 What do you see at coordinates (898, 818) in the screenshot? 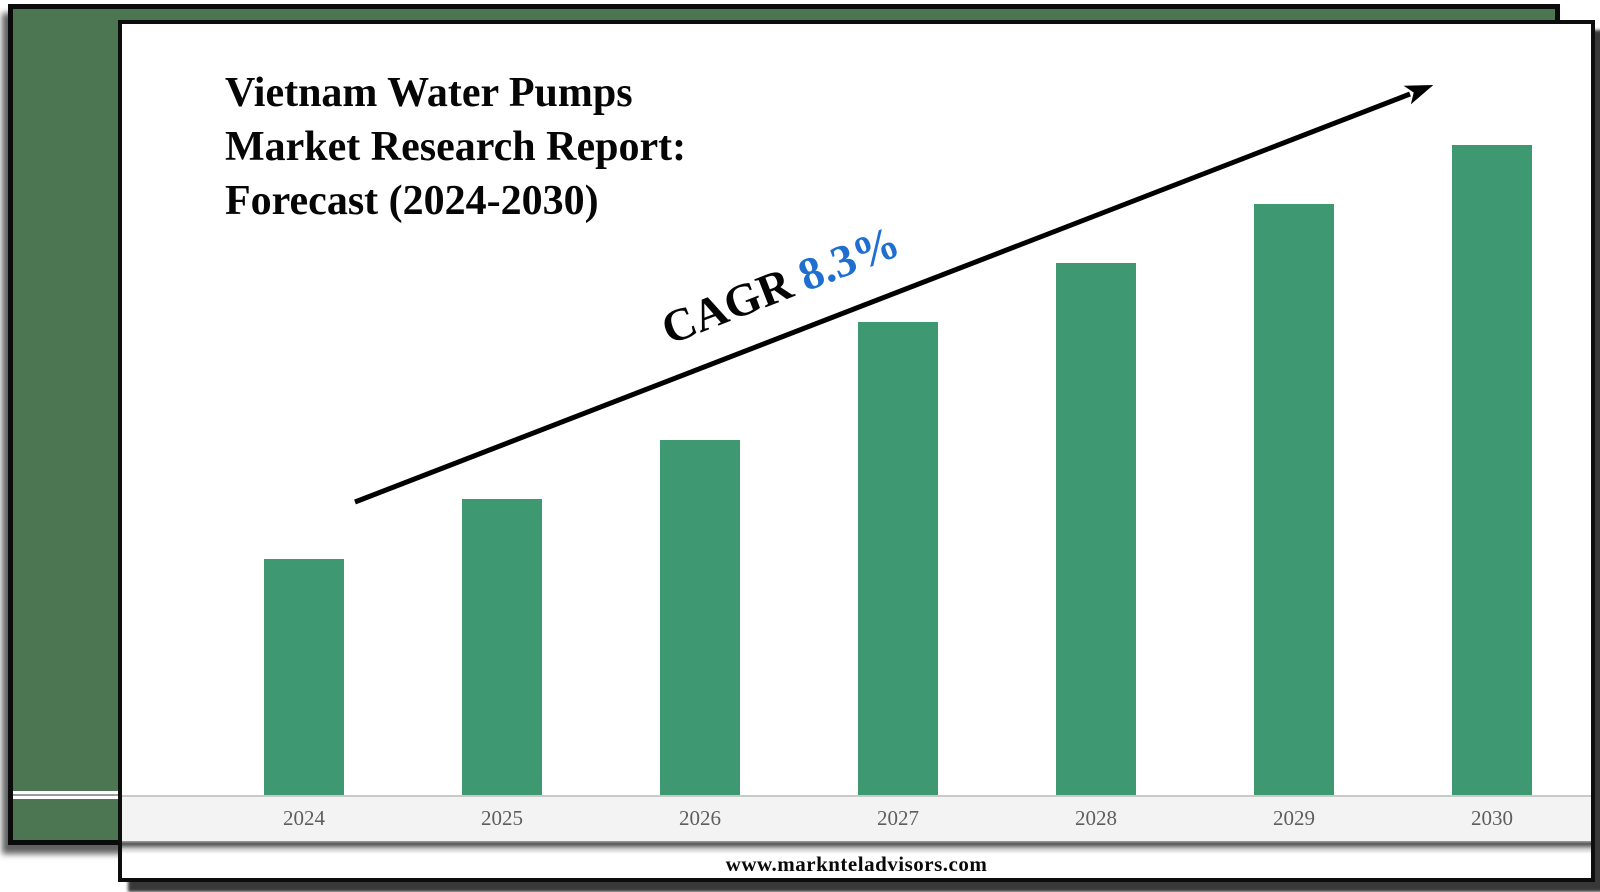
I see `x-tick-label-2027: 2027` at bounding box center [898, 818].